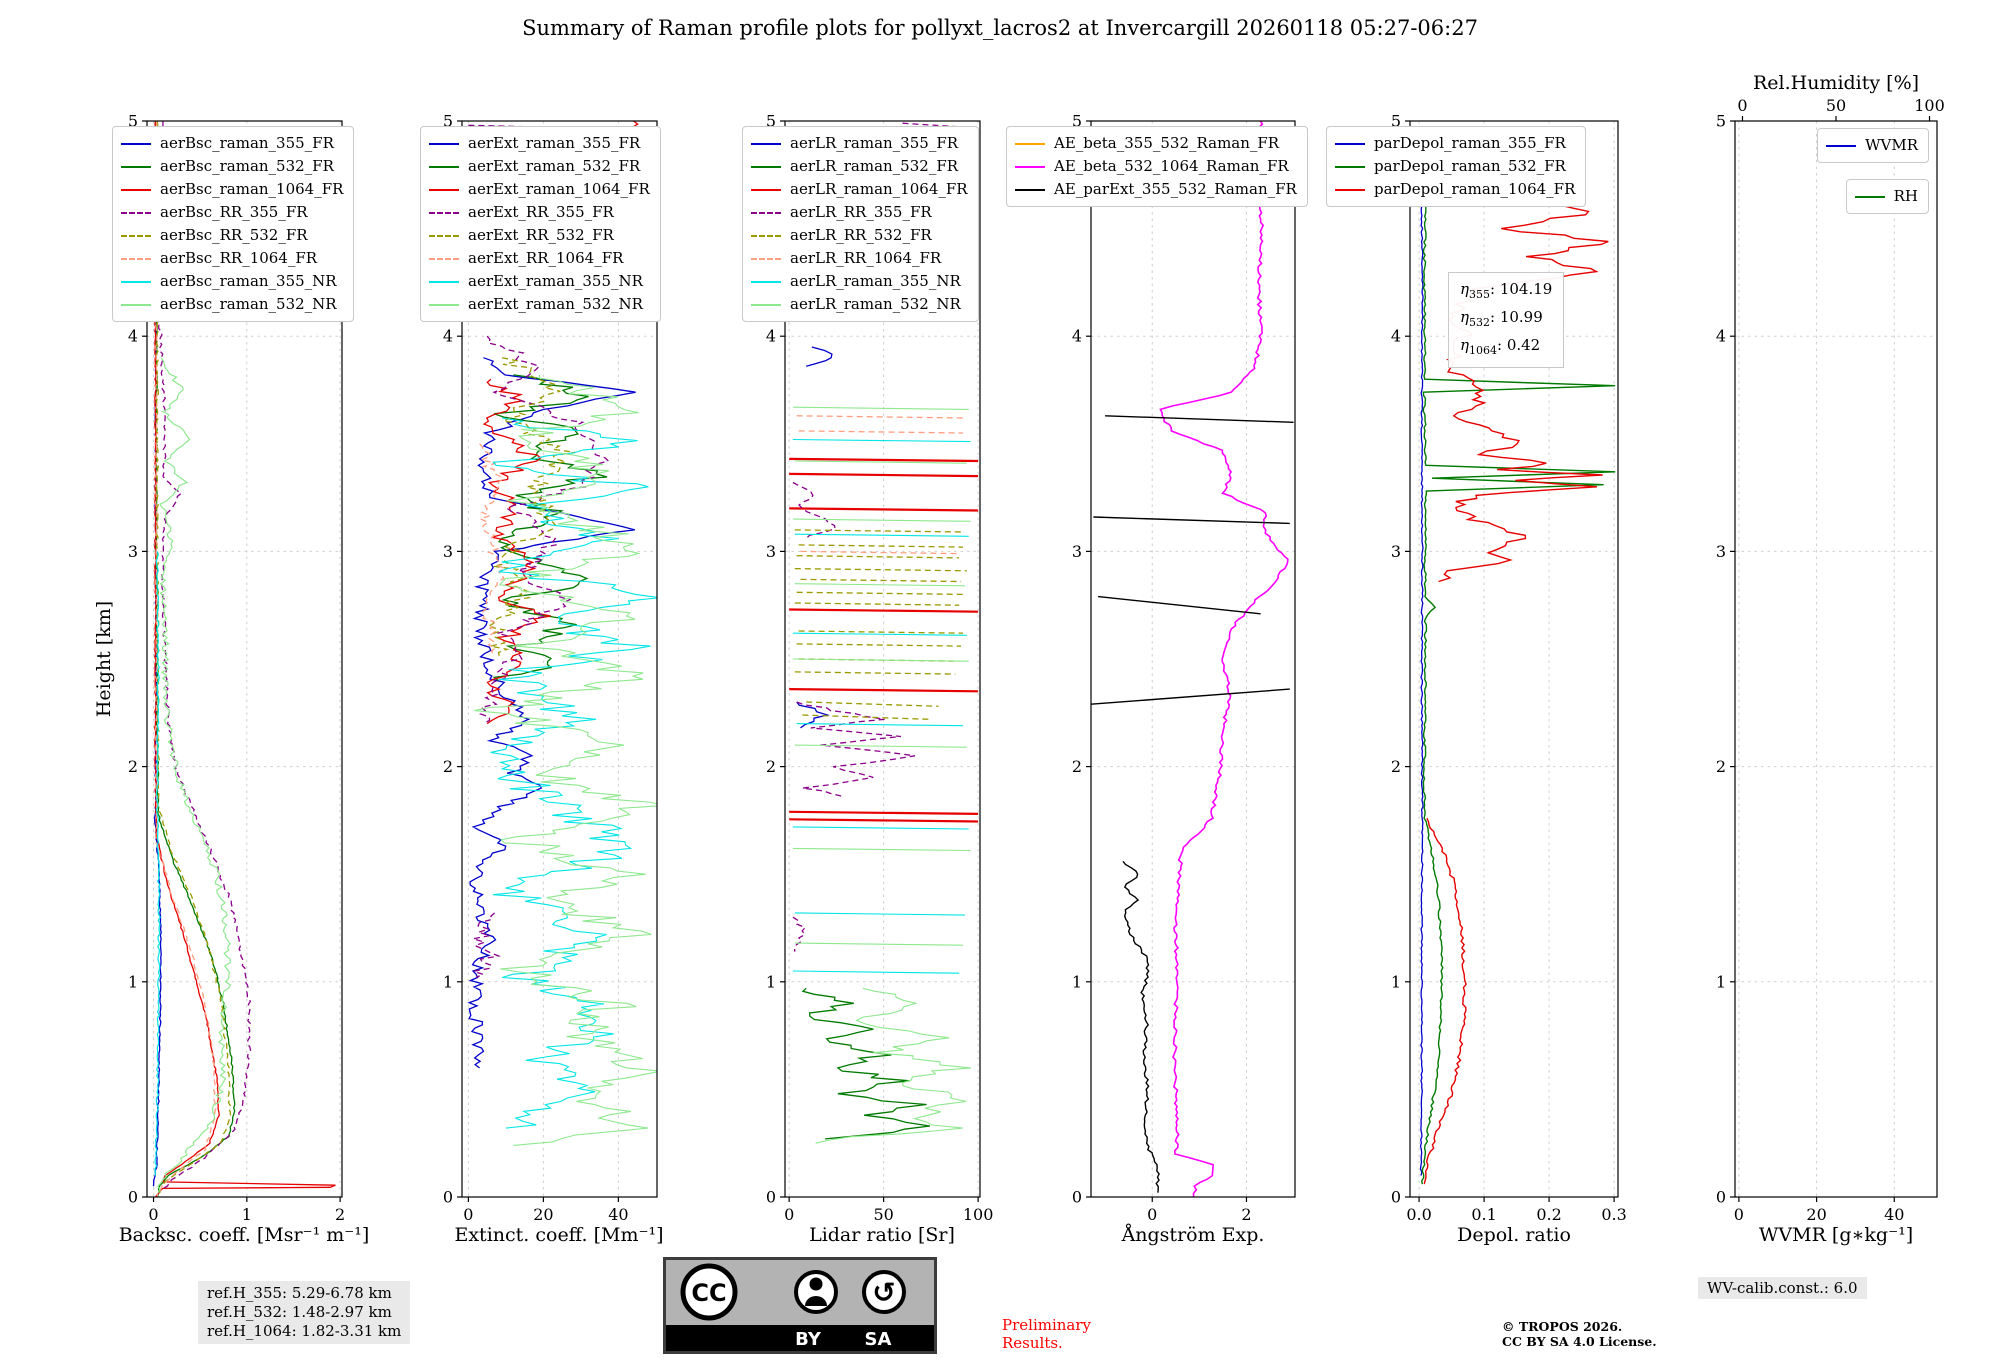  Describe the element at coordinates (1782, 1288) in the screenshot. I see `wv-calibration-note: WV-calib.const.: 6.0` at that location.